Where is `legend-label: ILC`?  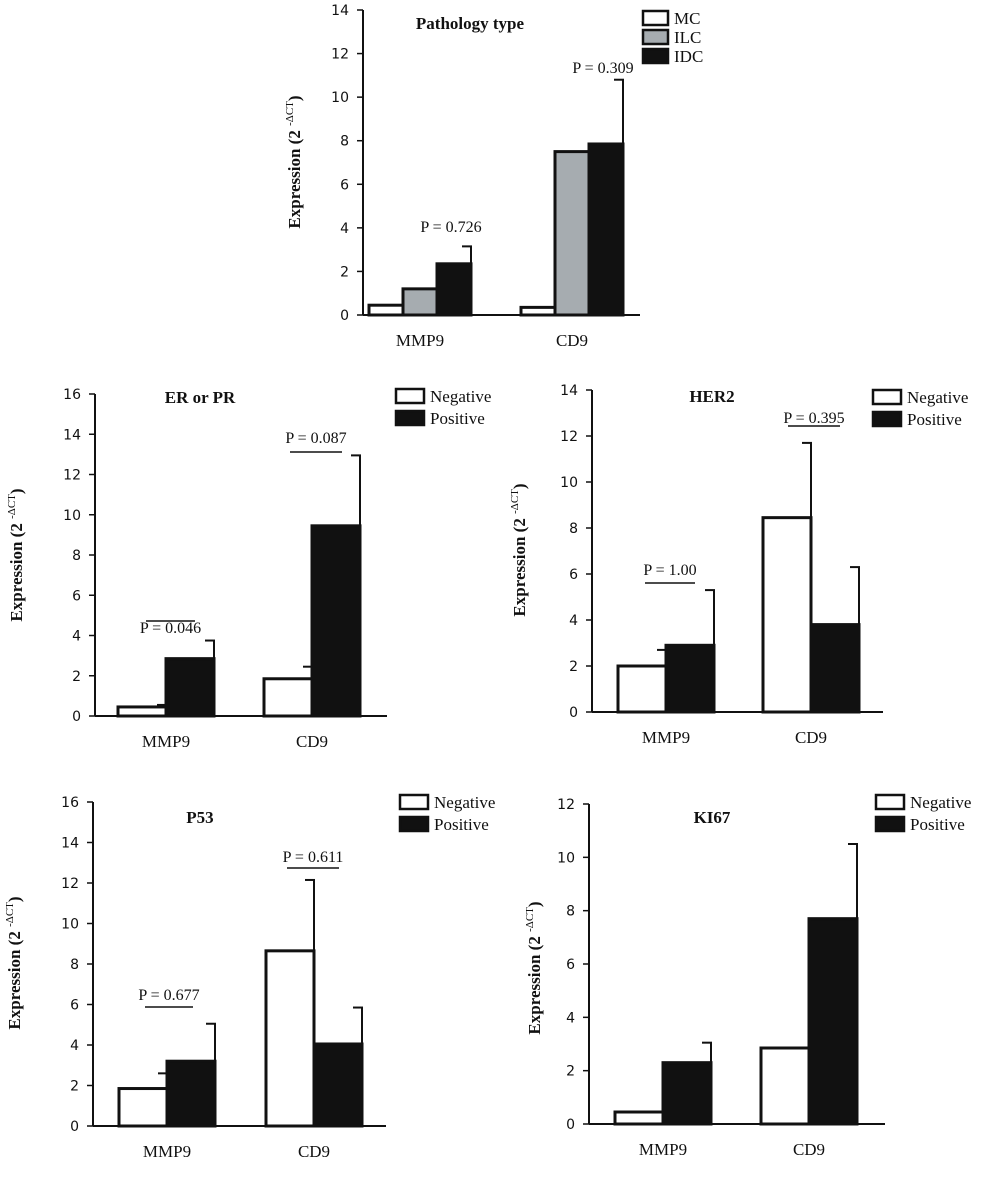 legend-label: ILC is located at coordinates (687, 37).